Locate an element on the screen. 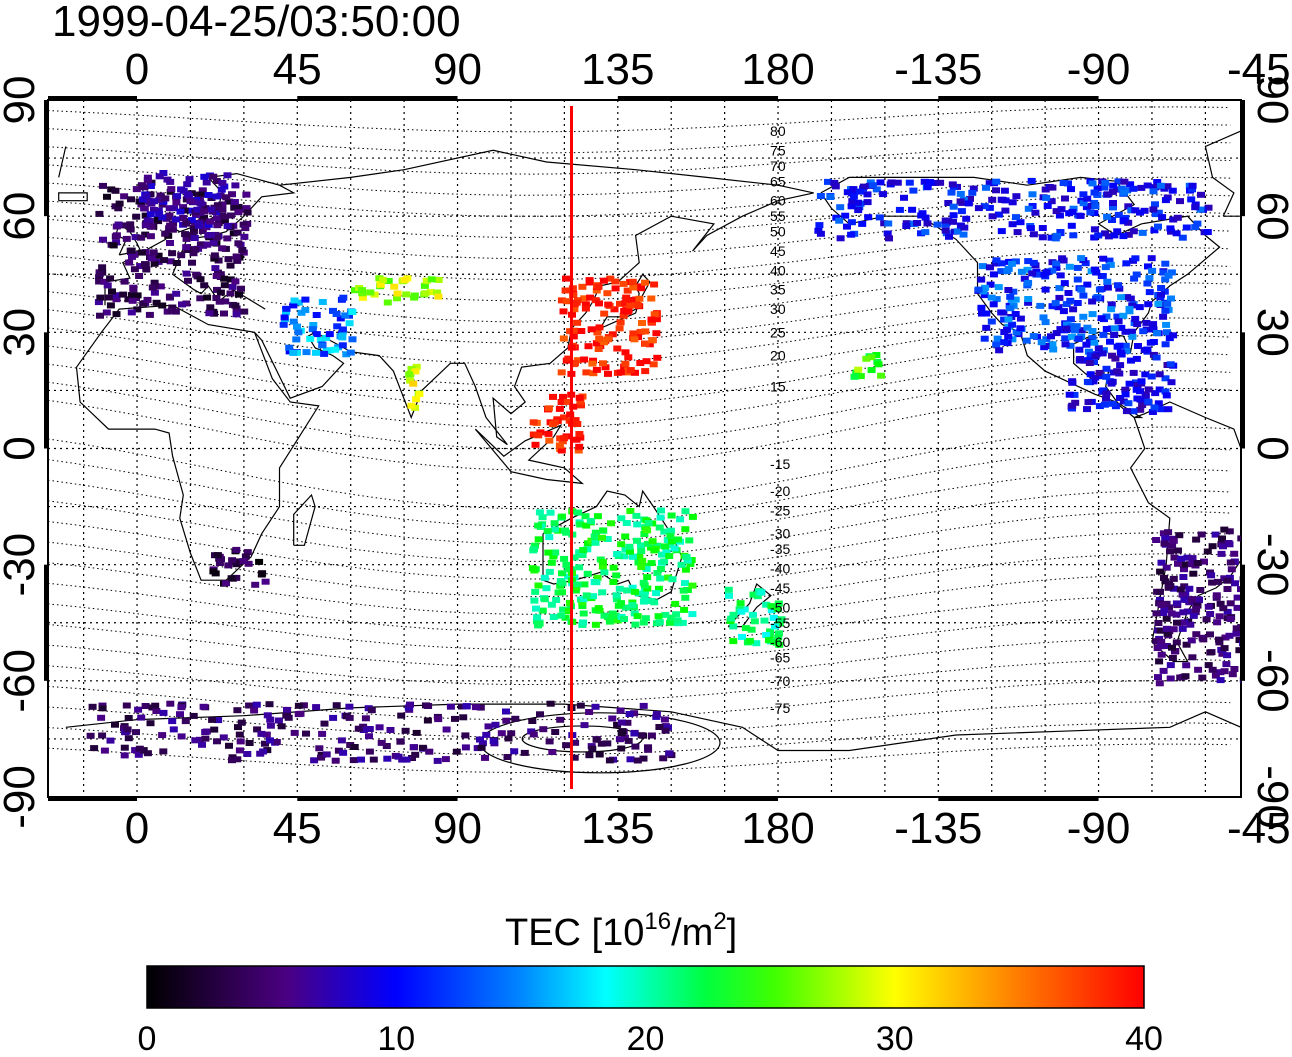  left-tick-label: 0 is located at coordinates (22, 448).